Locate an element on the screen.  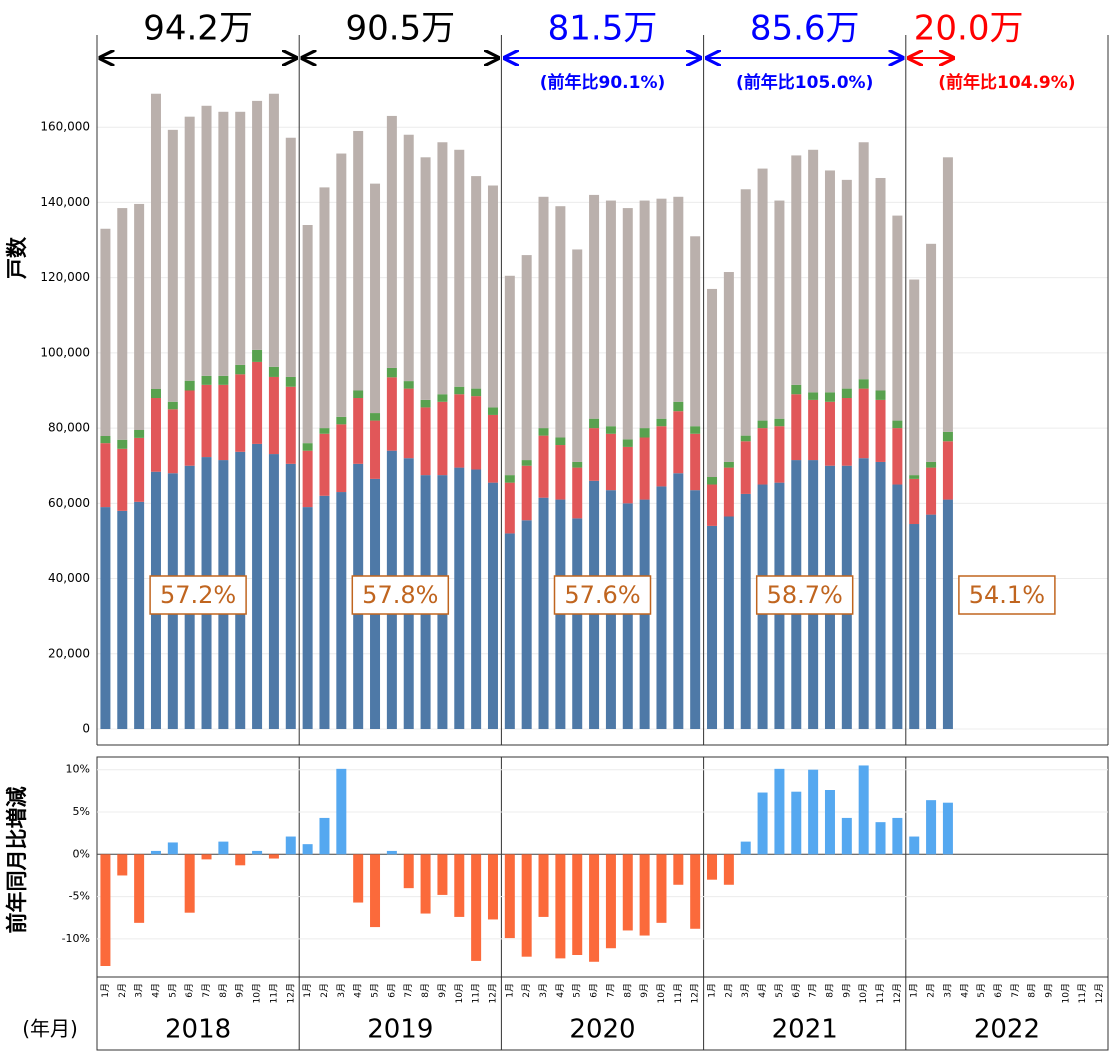
x-tick-label: 12月 is located at coordinates (492, 993).